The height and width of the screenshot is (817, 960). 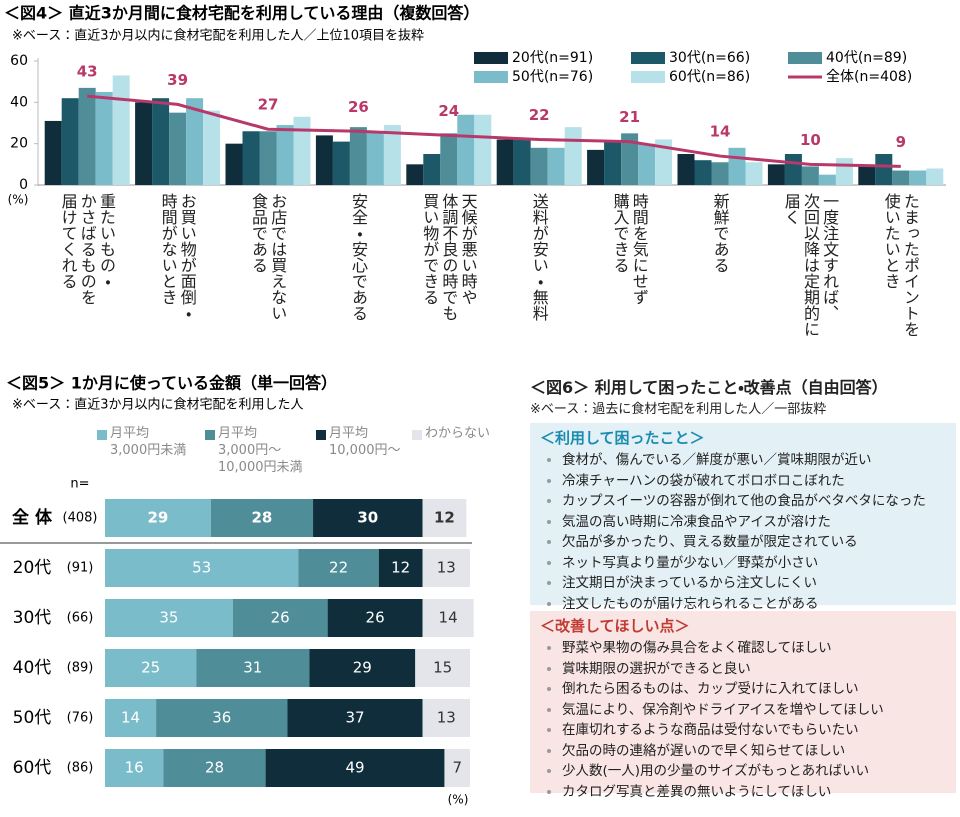 I want to click on data-label: 37, so click(x=354, y=718).